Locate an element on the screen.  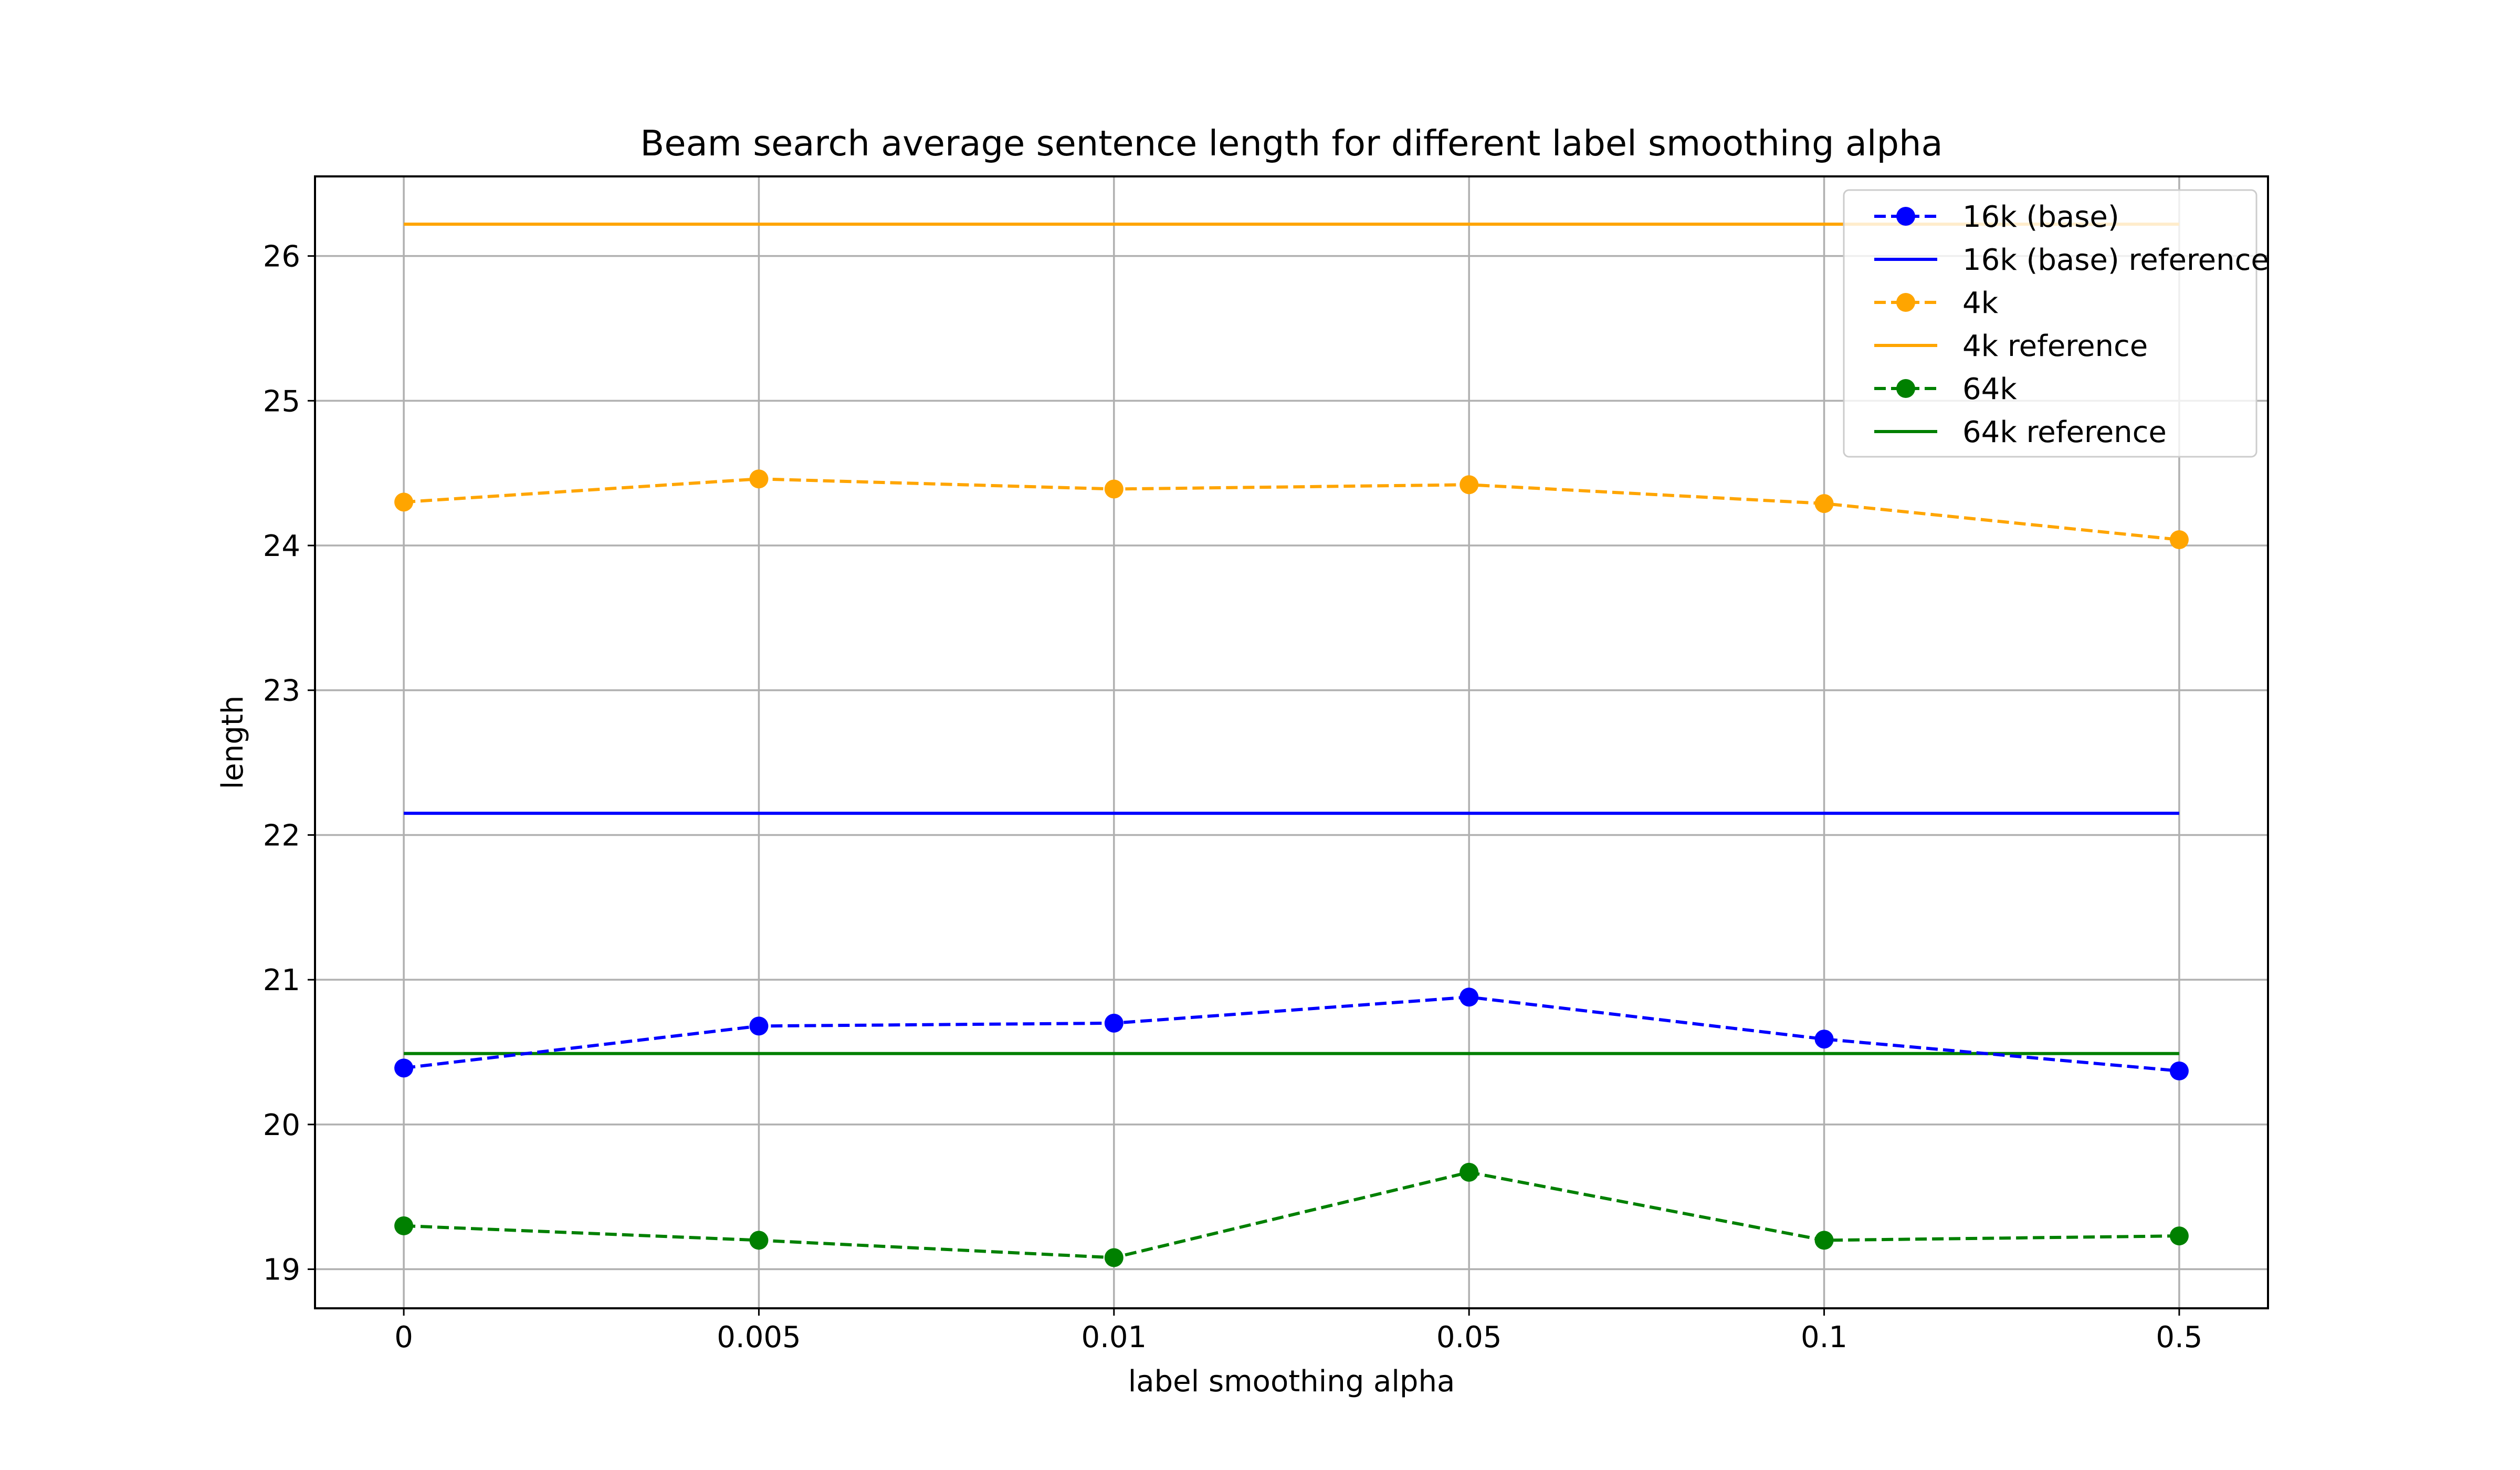
x-tick-label: 0.1 is located at coordinates (1824, 1337).